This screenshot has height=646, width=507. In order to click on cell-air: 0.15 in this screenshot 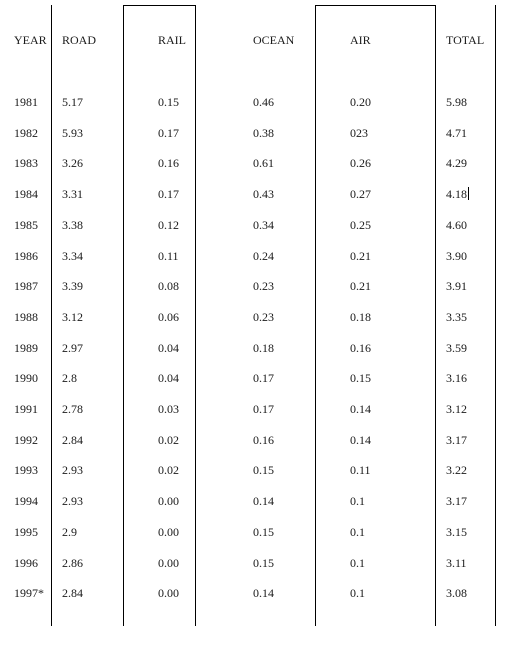, I will do `click(360, 378)`.